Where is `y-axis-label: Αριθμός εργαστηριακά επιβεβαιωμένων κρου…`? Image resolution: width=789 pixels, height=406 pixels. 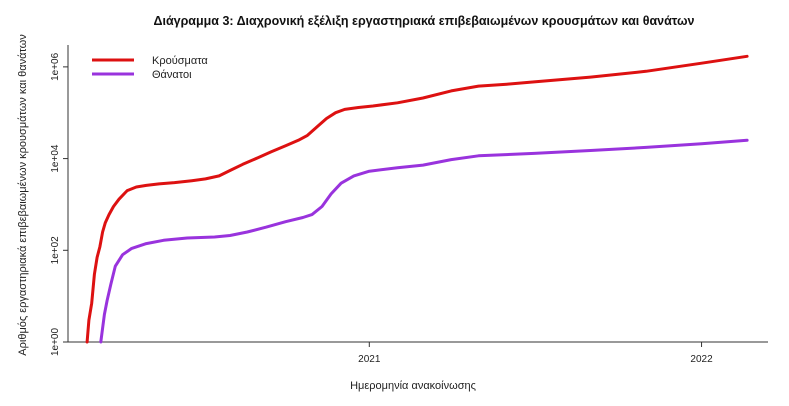 y-axis-label: Αριθμός εργαστηριακά επιβεβαιωμένων κρου… is located at coordinates (23, 195).